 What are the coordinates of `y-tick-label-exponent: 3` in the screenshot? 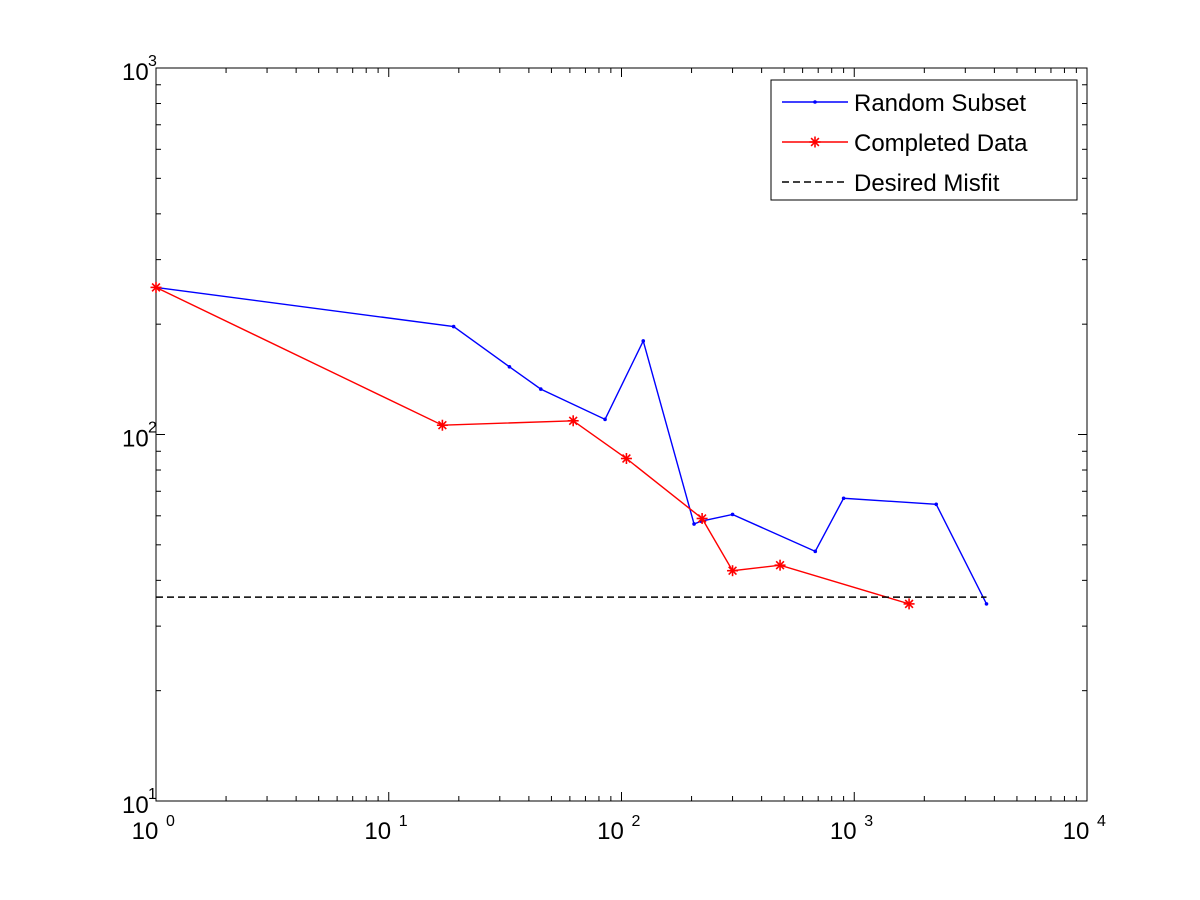 It's located at (152, 61).